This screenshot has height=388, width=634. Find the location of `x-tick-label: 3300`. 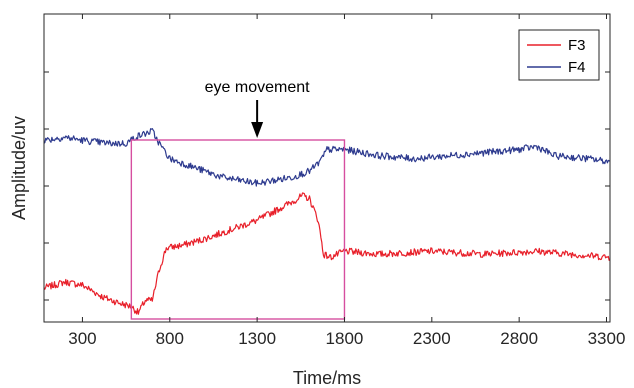

x-tick-label: 3300 is located at coordinates (607, 338).